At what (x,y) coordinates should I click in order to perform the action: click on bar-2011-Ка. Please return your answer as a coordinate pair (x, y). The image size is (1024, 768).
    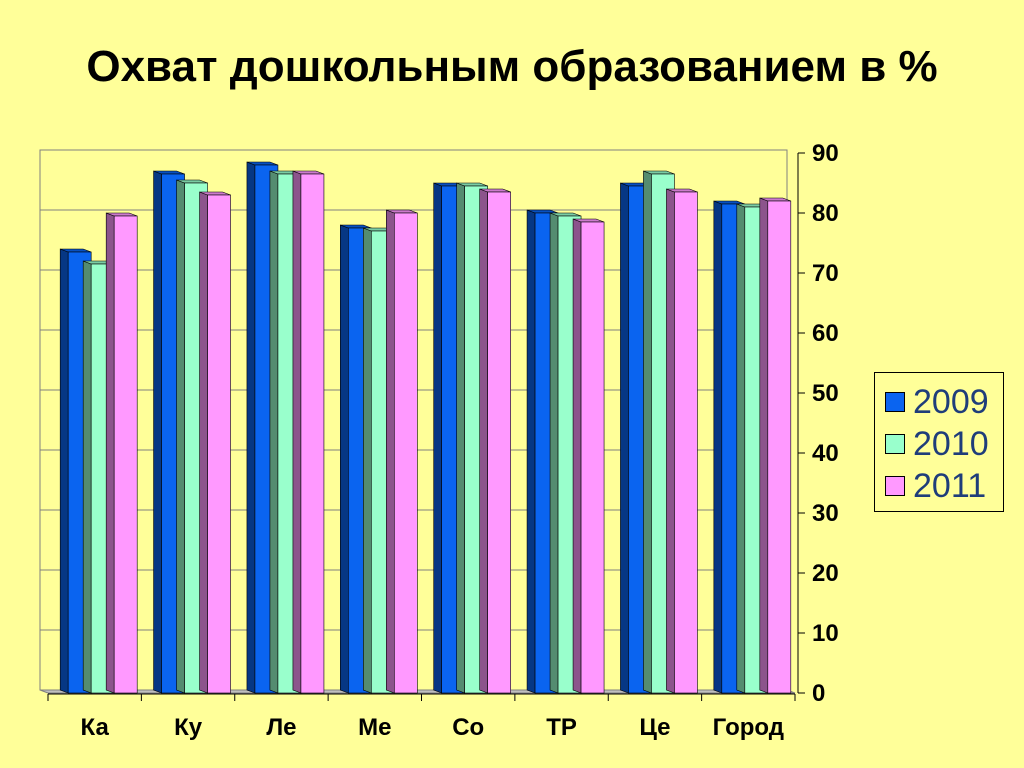
    Looking at the image, I should click on (125, 454).